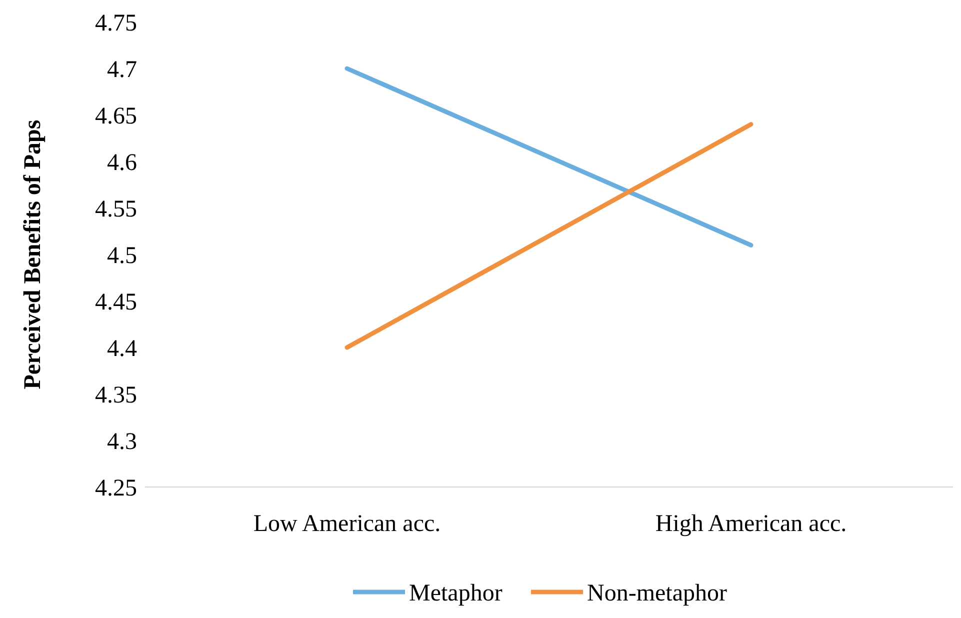 The image size is (961, 618). Describe the element at coordinates (116, 488) in the screenshot. I see `y-tick-label: 4.25` at that location.